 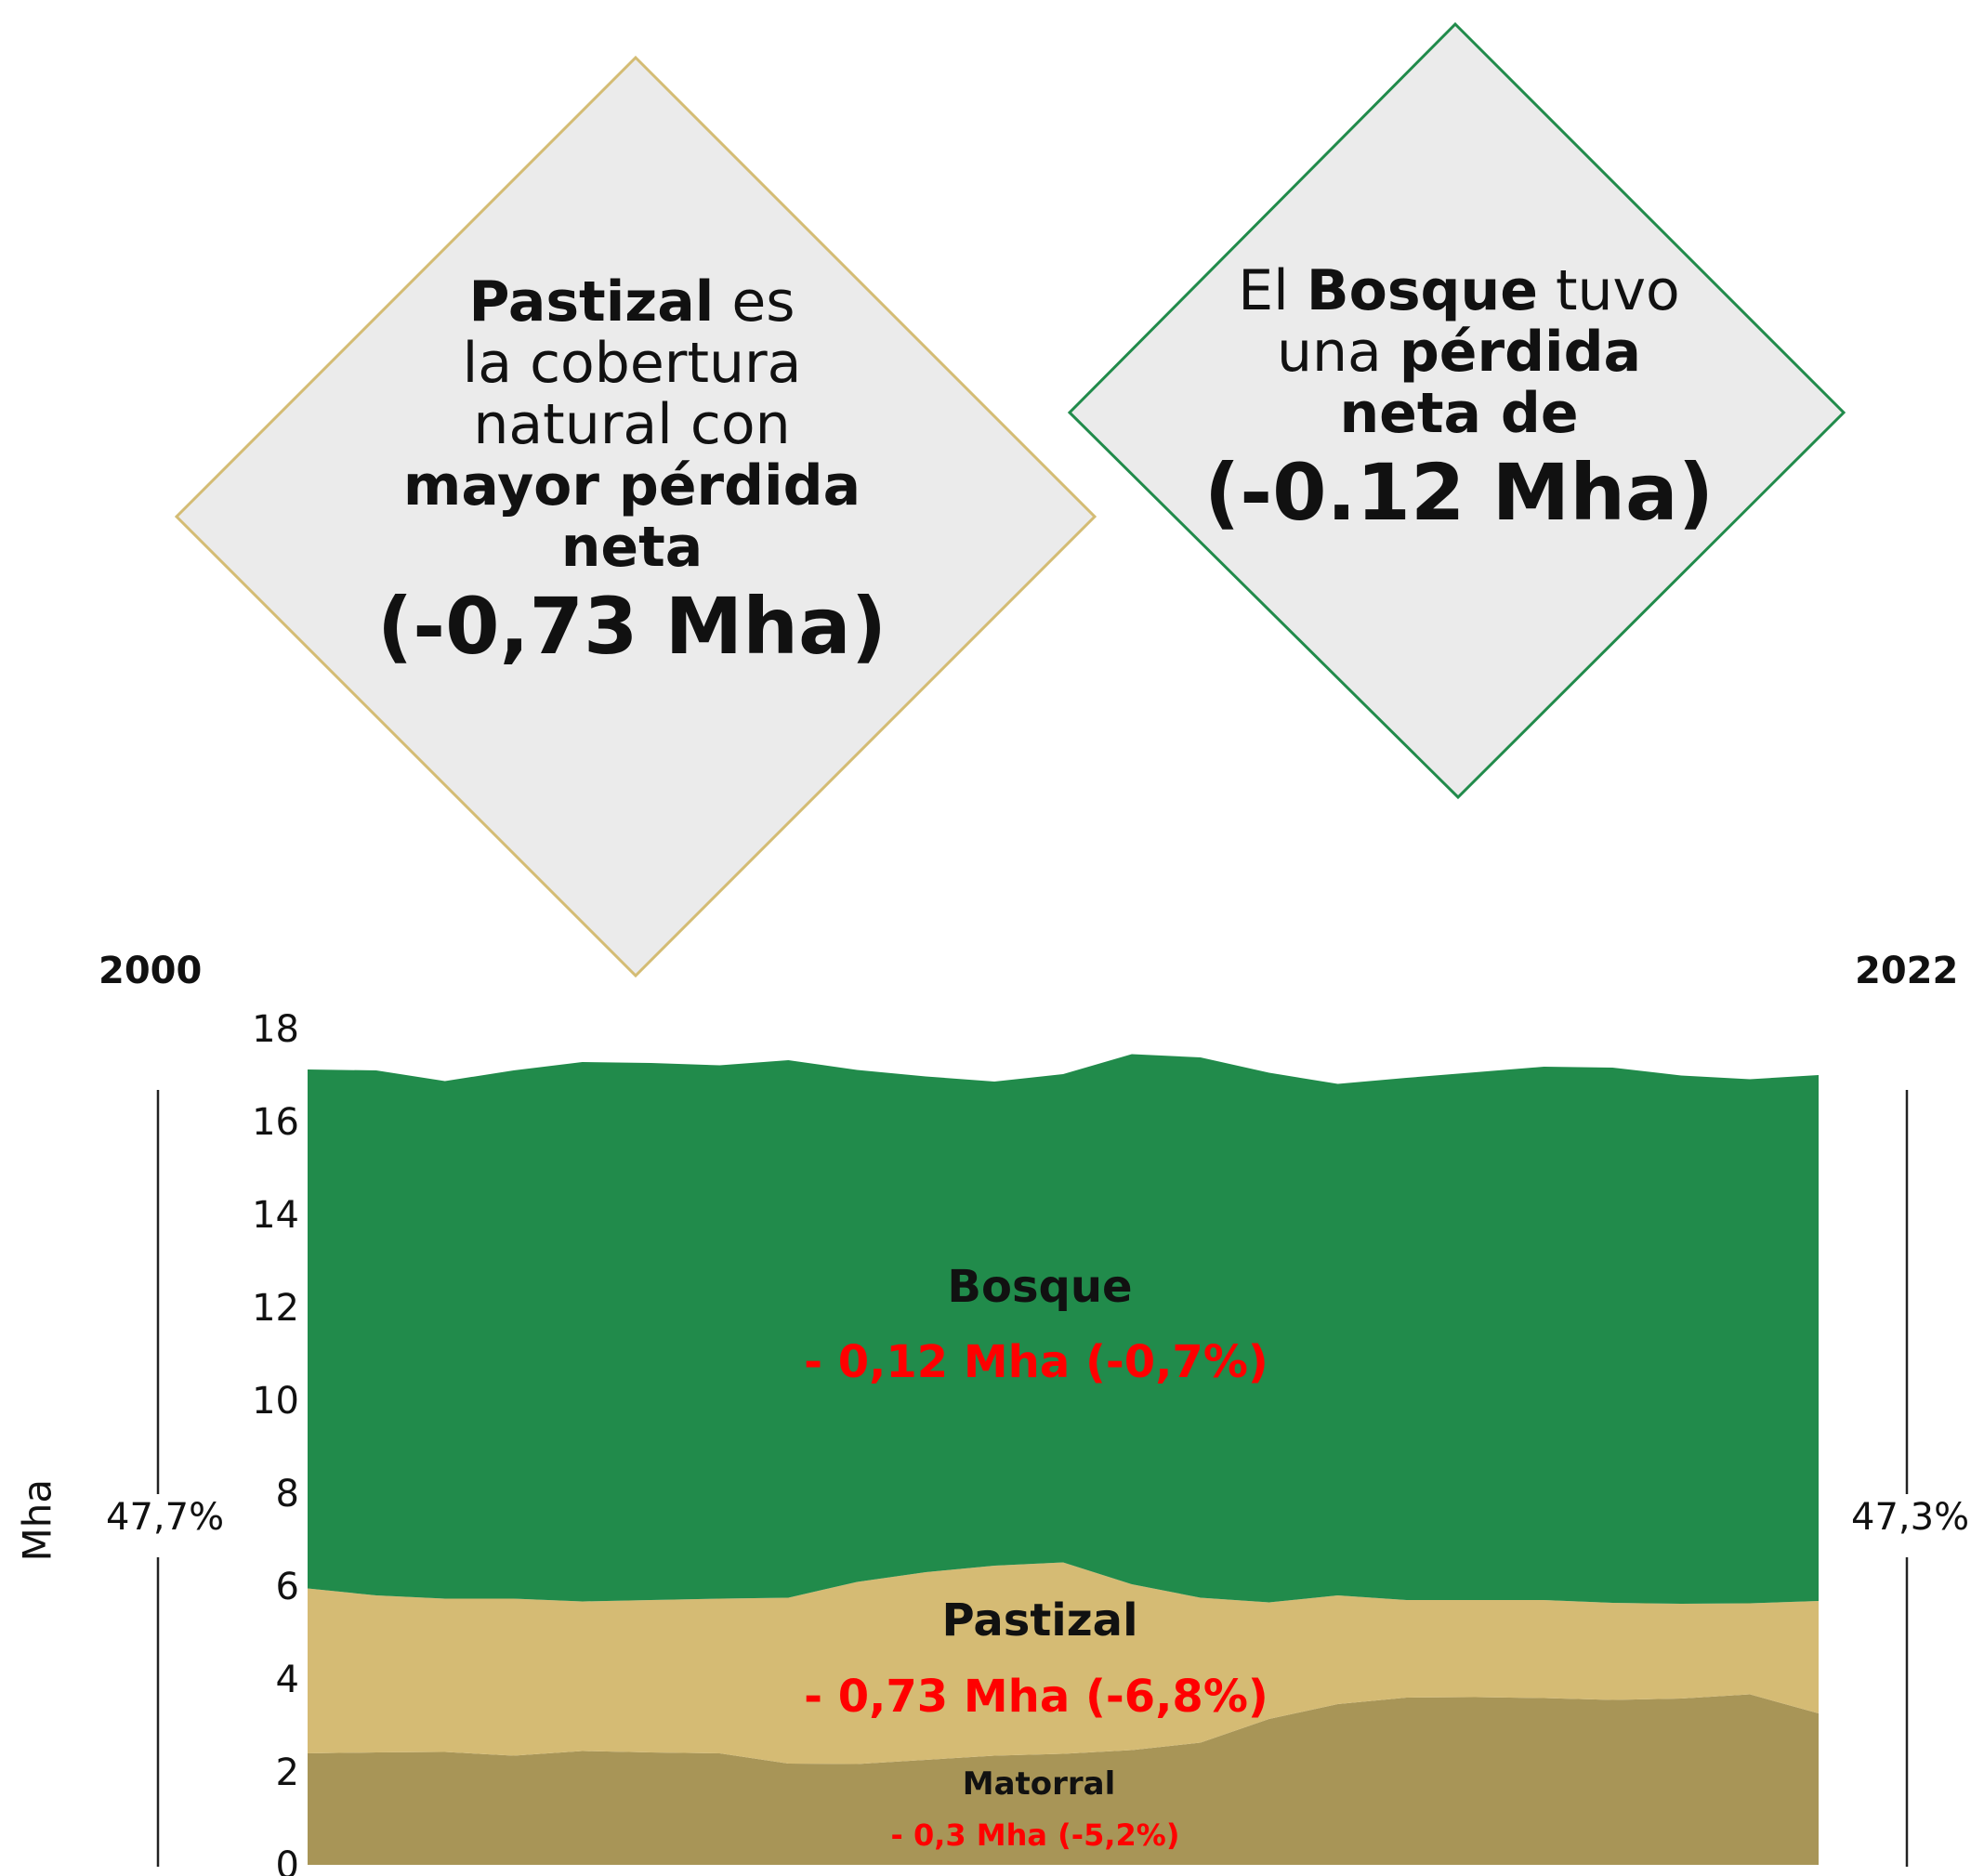 What do you see at coordinates (632, 363) in the screenshot?
I see `callout-line-cobertura: la cobertura` at bounding box center [632, 363].